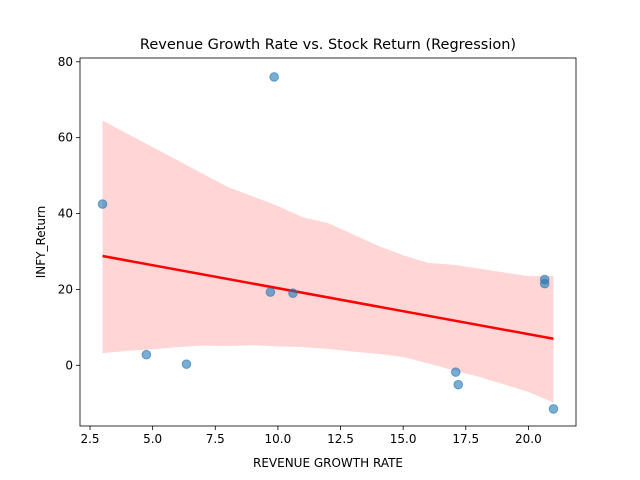 This screenshot has height=480, width=640. Describe the element at coordinates (65, 289) in the screenshot. I see `y-tick-label: 20` at that location.